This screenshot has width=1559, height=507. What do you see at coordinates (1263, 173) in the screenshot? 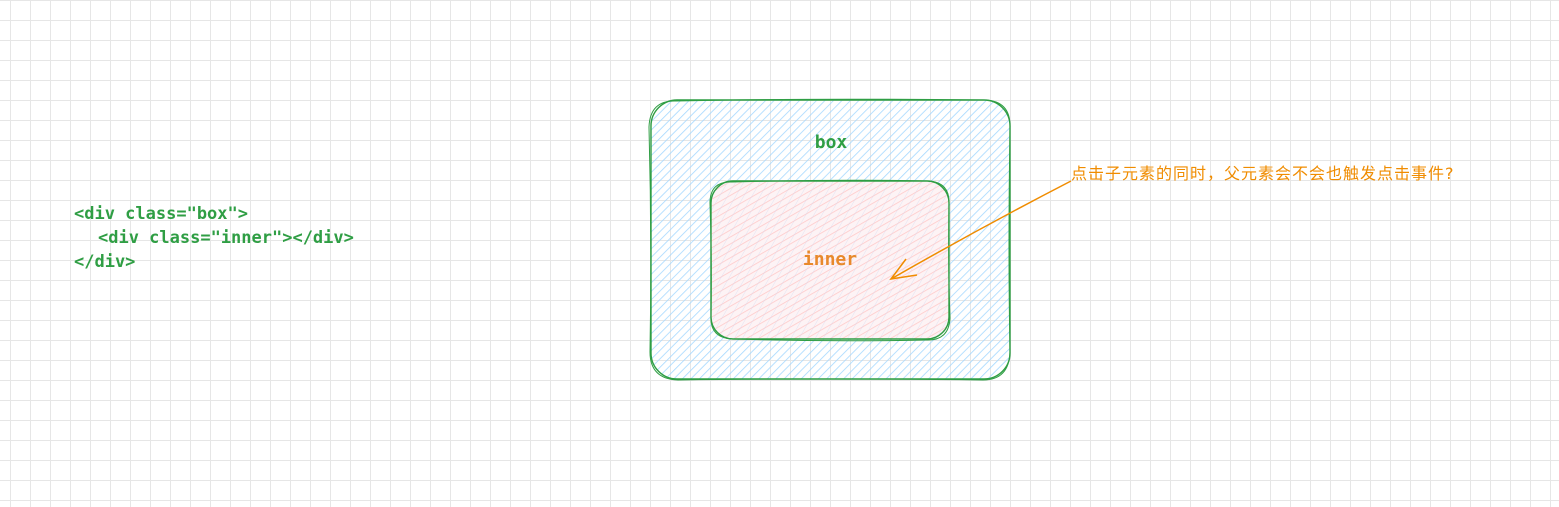
I see `annotation-question: 点击子元素的同时，父元素会不会也触发点击事件?` at bounding box center [1263, 173].